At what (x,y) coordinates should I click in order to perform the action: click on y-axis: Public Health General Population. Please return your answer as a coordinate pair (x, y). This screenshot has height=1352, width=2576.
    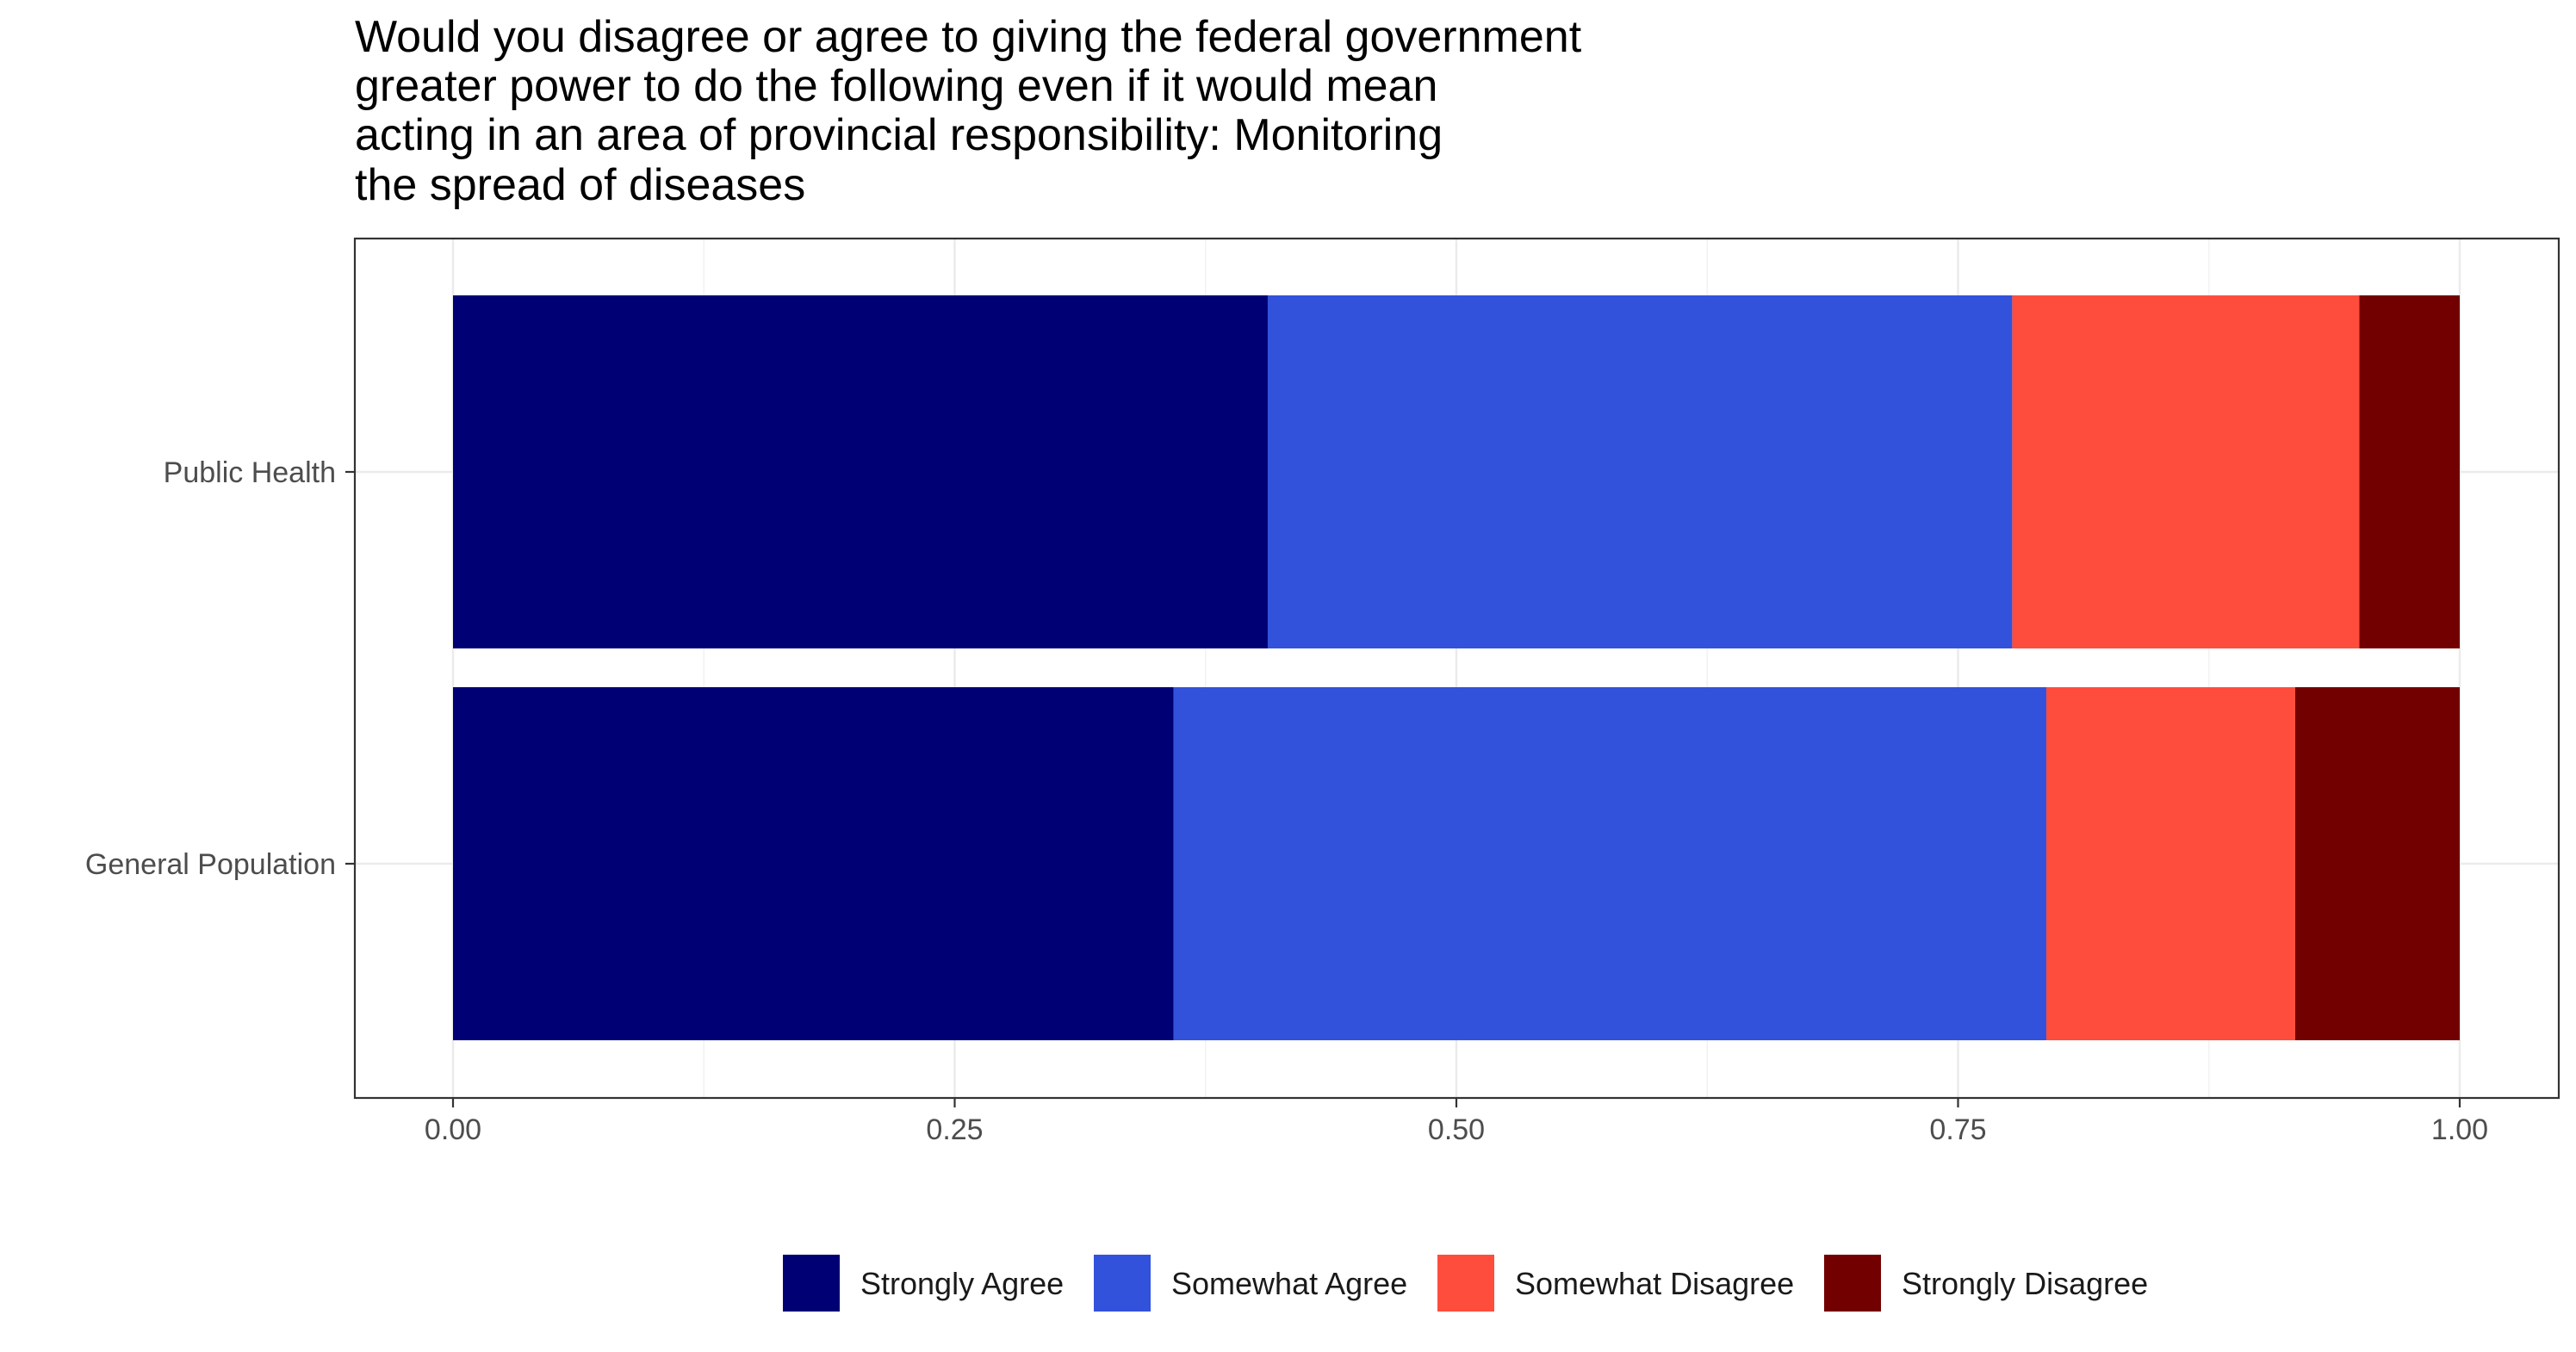
    Looking at the image, I should click on (220, 668).